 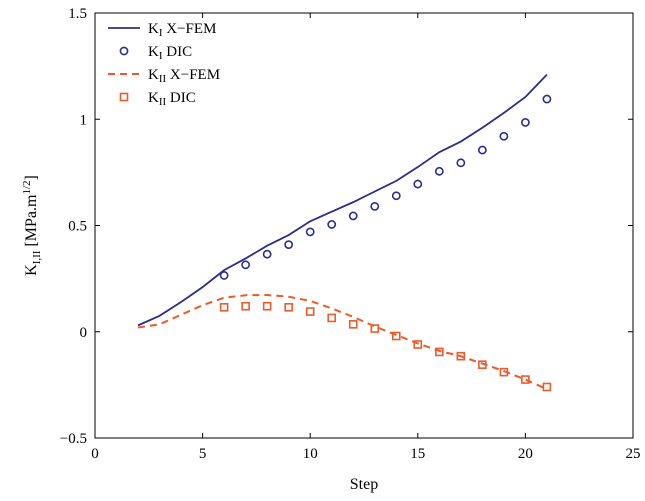 I want to click on legend-swatch-circle, so click(x=124, y=51).